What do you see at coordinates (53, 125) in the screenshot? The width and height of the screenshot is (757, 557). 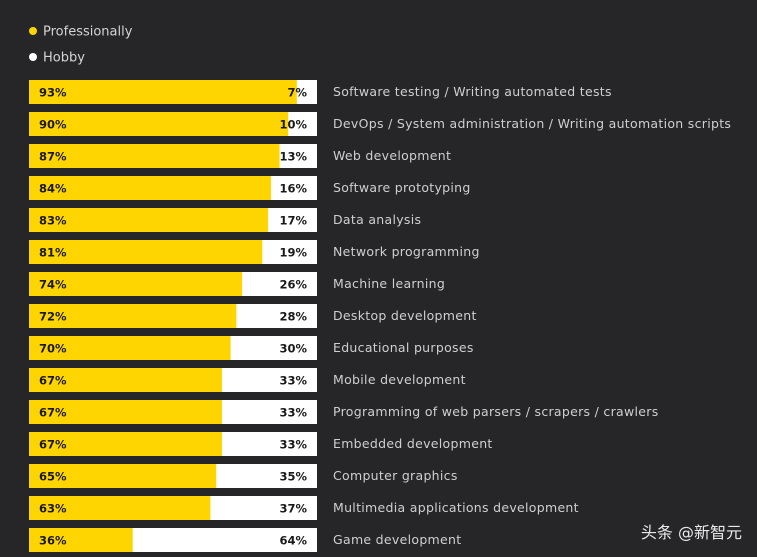 I see `label-professional-1: 90%` at bounding box center [53, 125].